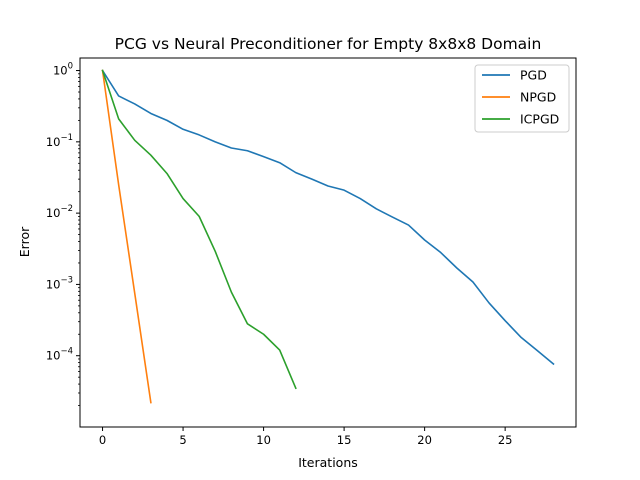 This screenshot has width=640, height=480. I want to click on series-line-npgd, so click(126, 236).